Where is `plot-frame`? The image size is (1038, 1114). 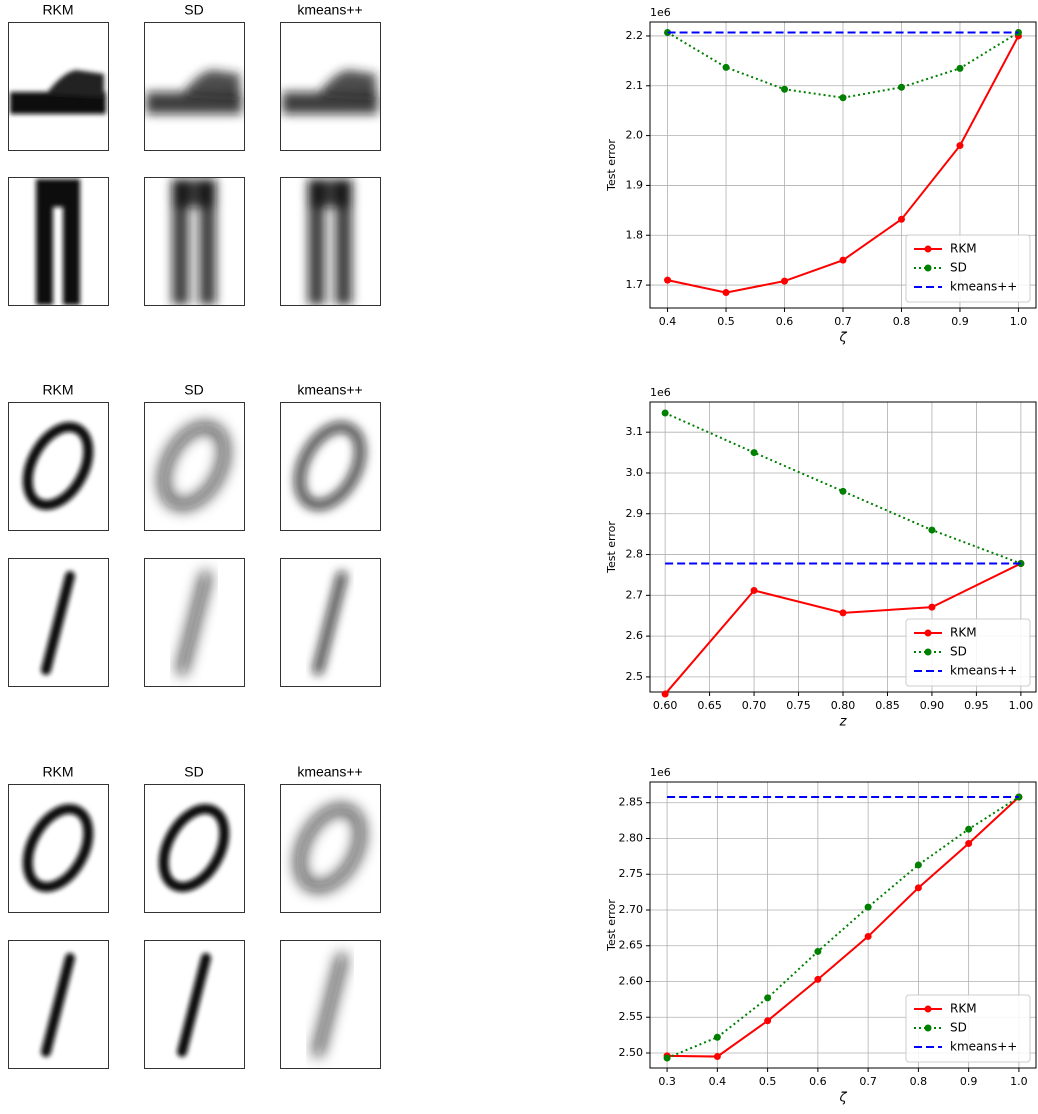
plot-frame is located at coordinates (843, 165).